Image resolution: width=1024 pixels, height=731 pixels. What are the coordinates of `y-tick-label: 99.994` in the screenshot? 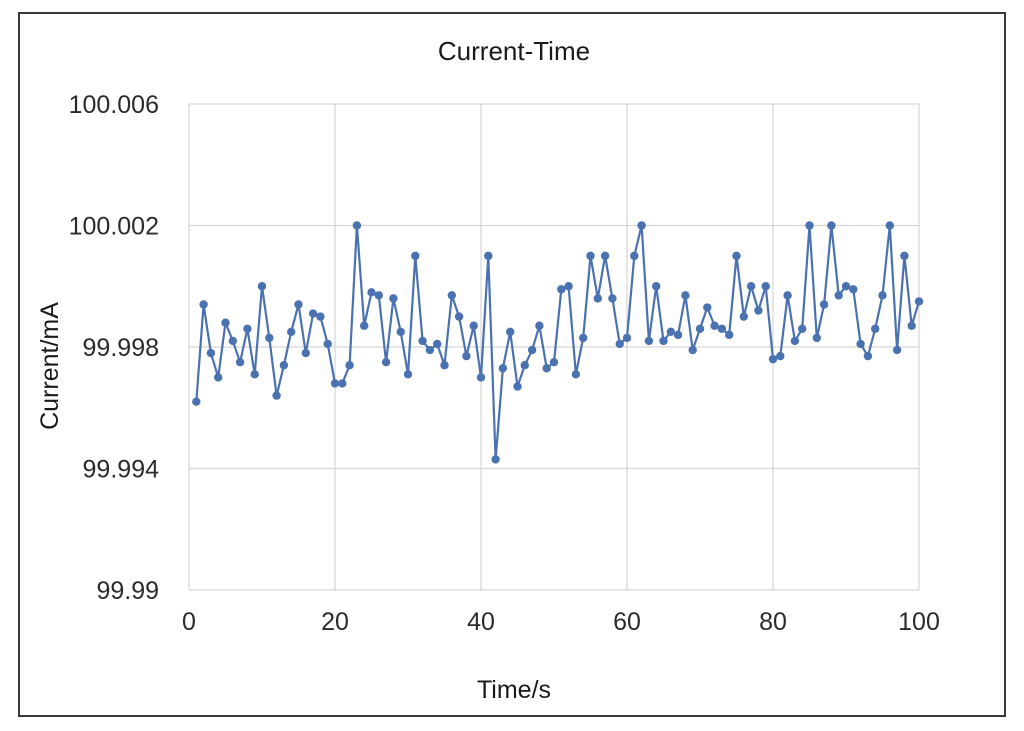 It's located at (121, 470).